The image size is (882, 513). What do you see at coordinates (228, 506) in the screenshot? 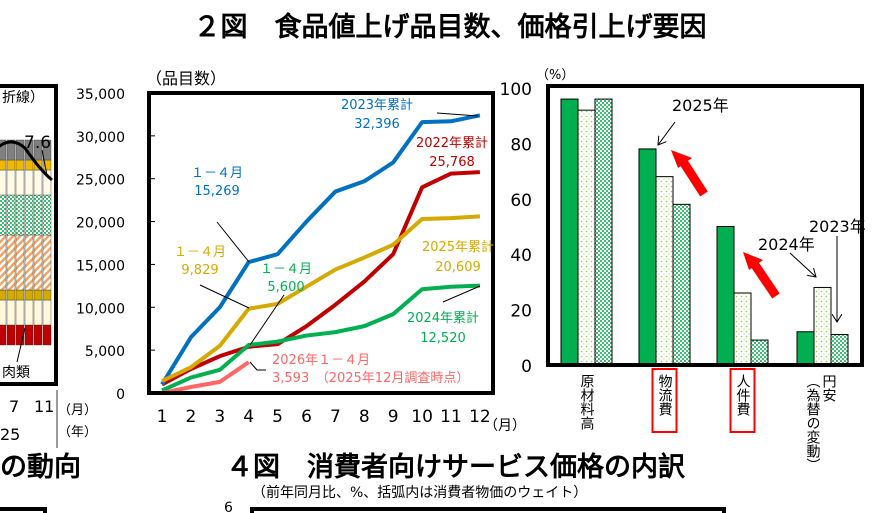
I see `figure4-axis-top-label: 6` at bounding box center [228, 506].